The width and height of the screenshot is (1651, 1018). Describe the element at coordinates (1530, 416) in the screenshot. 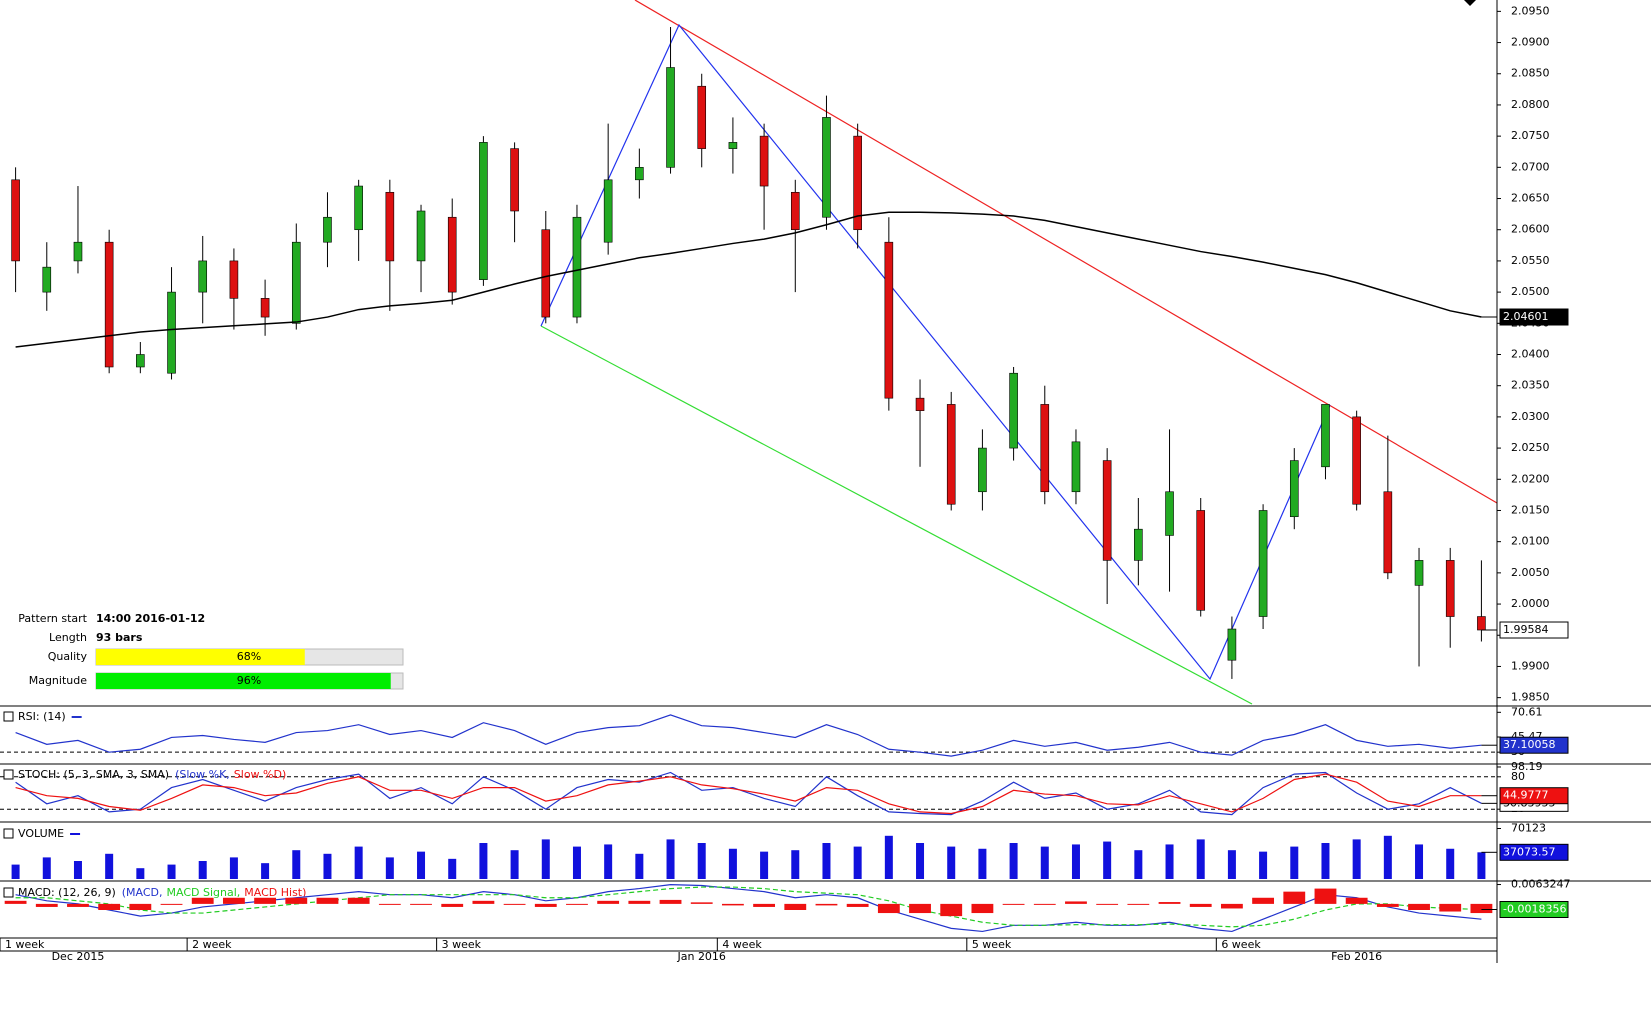

I see `y-tick-label: 2.0300` at that location.